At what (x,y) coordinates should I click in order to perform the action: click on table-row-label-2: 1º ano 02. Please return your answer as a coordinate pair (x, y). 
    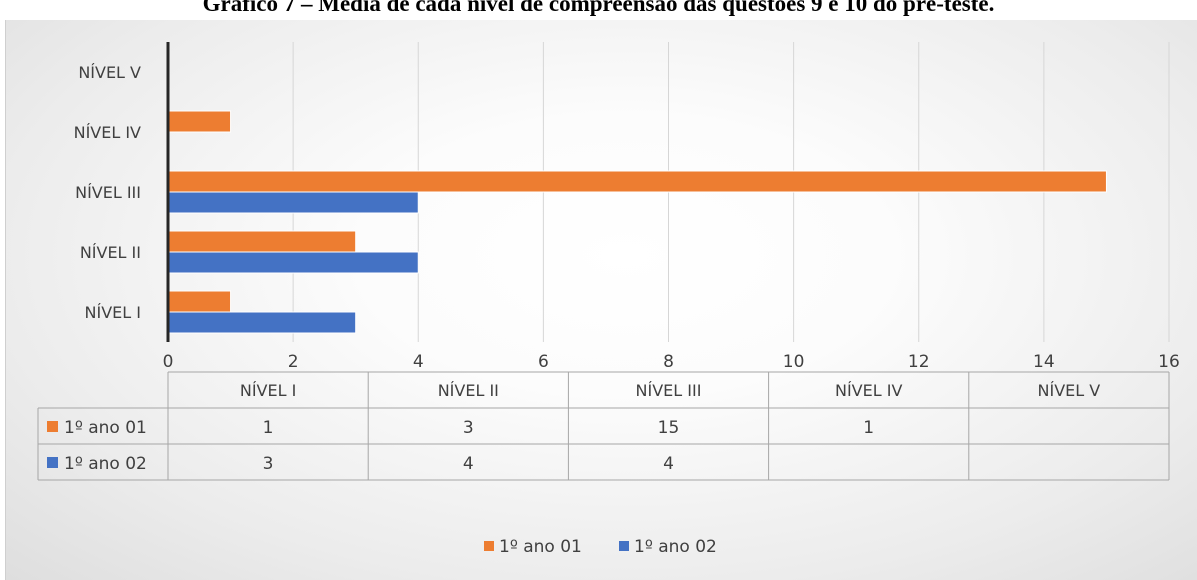
    Looking at the image, I should click on (105, 464).